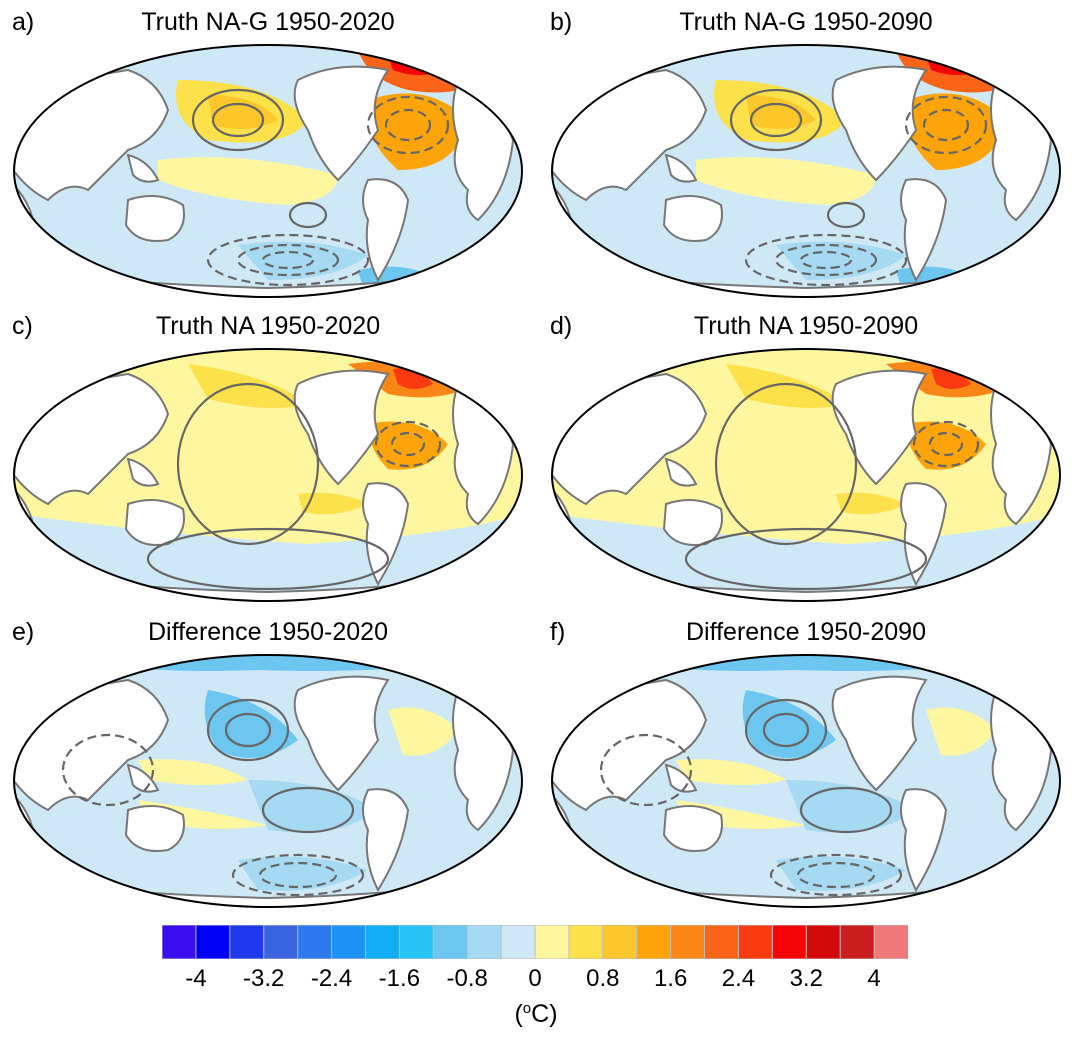 The height and width of the screenshot is (1042, 1072). What do you see at coordinates (268, 632) in the screenshot?
I see `panel-title: Difference 1950-2020` at bounding box center [268, 632].